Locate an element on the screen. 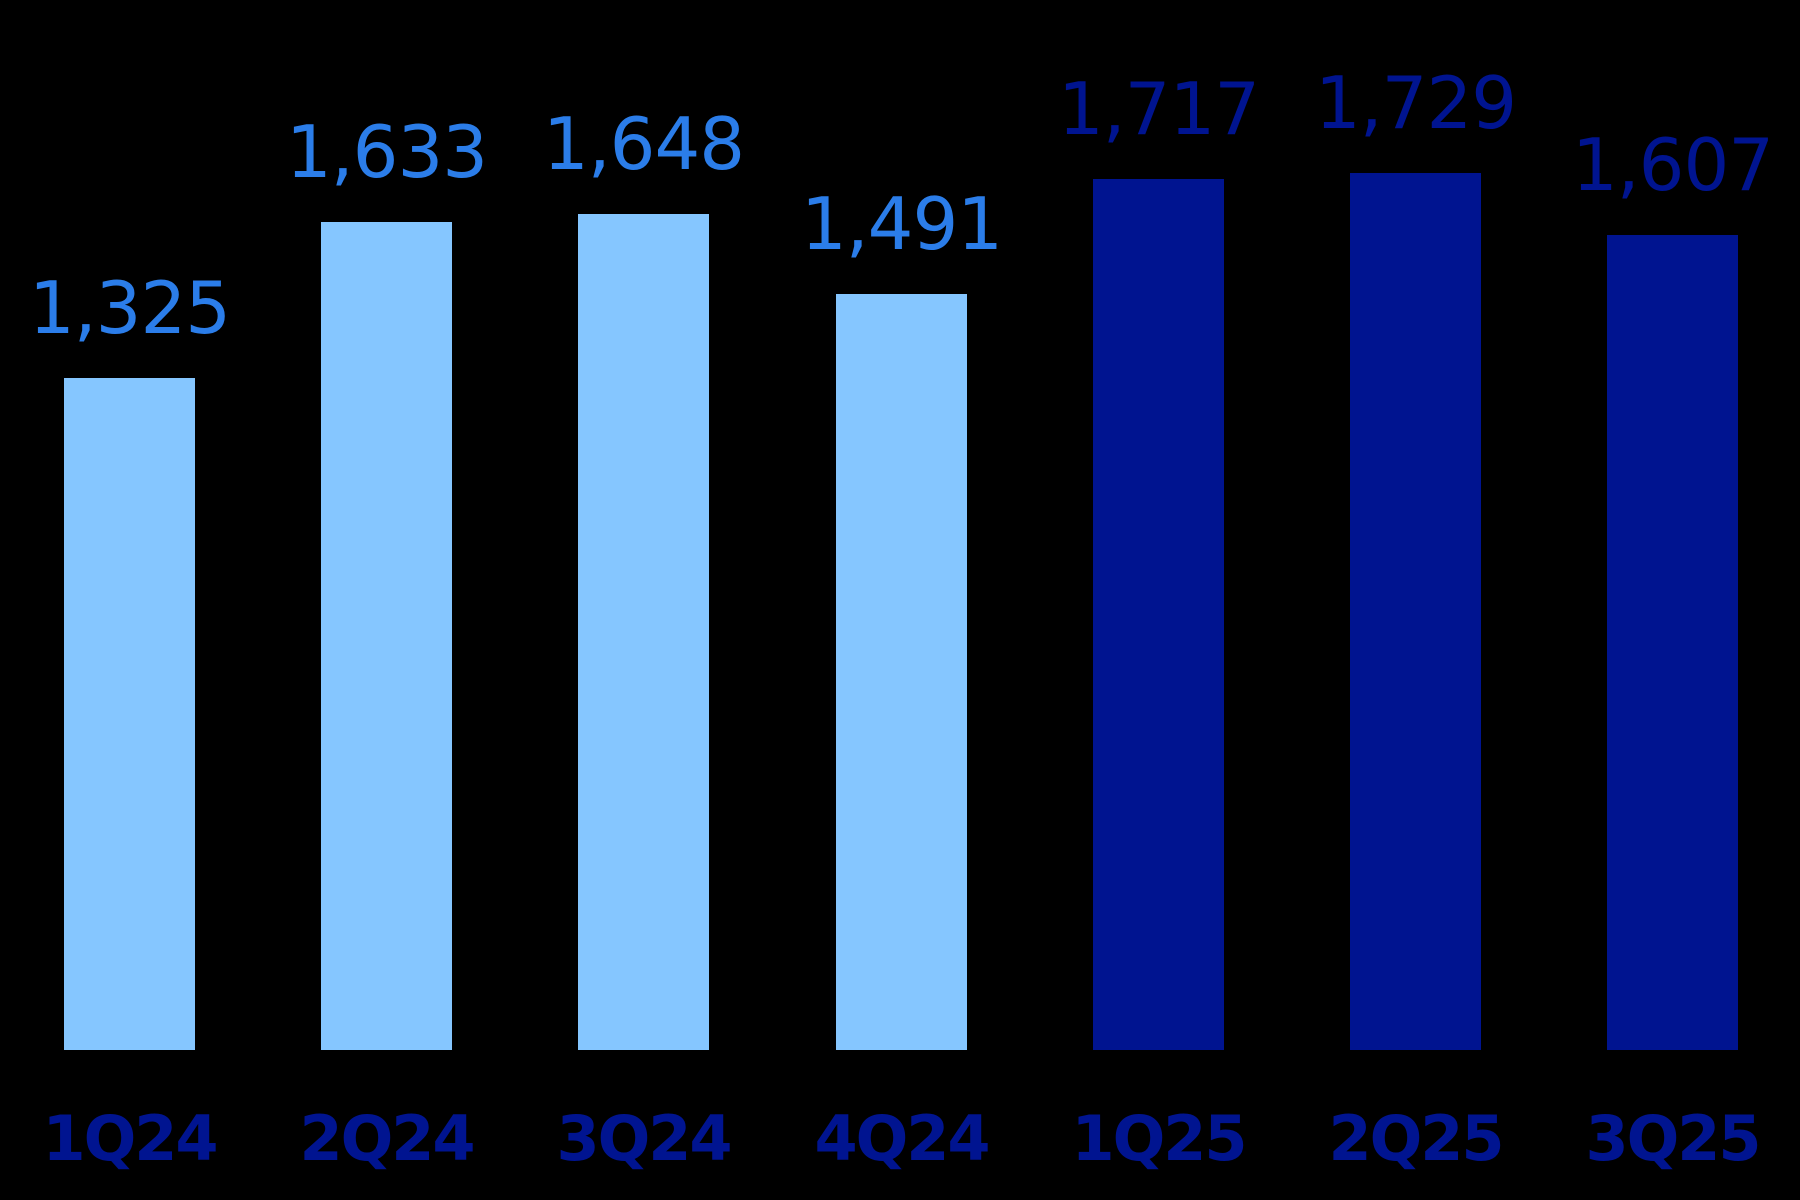  bar-3q25 is located at coordinates (1672, 642).